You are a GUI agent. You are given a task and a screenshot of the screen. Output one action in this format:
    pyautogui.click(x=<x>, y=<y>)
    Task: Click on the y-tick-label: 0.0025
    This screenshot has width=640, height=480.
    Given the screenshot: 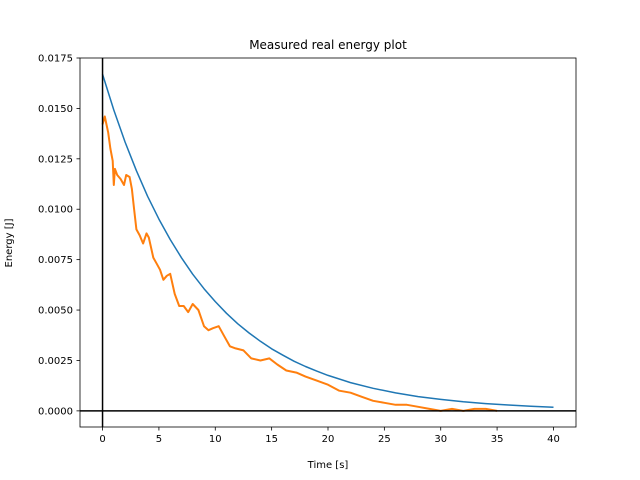 What is the action you would take?
    pyautogui.click(x=55, y=361)
    